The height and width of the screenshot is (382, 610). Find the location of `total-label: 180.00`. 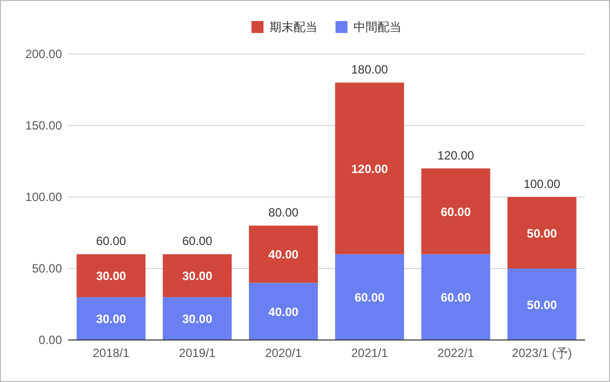

total-label: 180.00 is located at coordinates (369, 69).